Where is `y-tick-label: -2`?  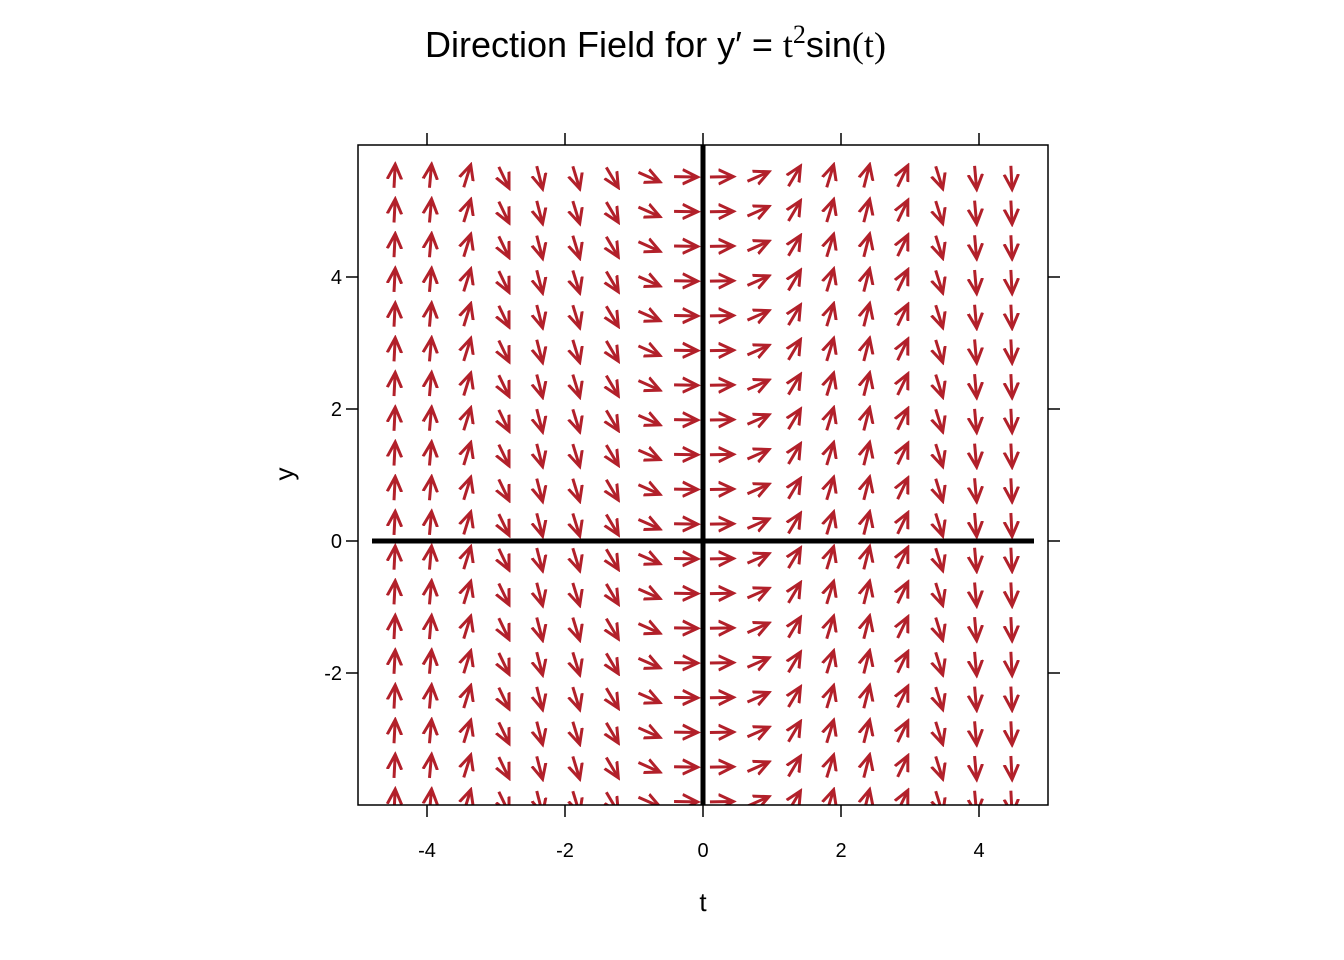 y-tick-label: -2 is located at coordinates (333, 674).